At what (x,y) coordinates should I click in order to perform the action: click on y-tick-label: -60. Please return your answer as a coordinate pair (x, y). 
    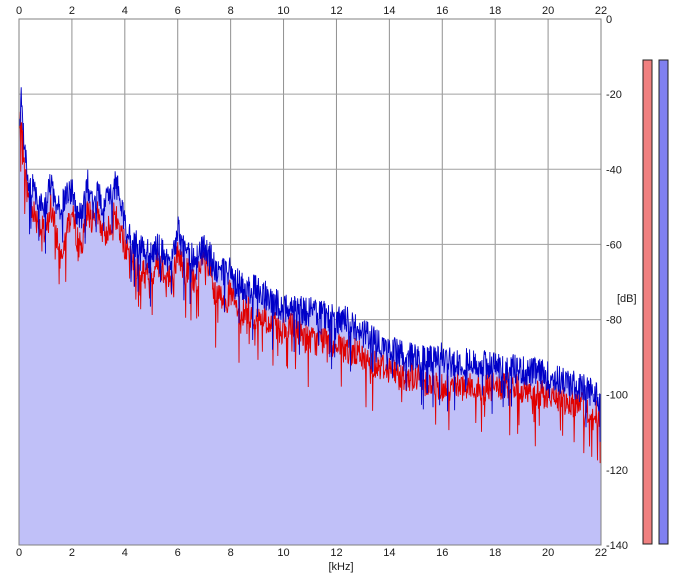
    Looking at the image, I should click on (614, 245).